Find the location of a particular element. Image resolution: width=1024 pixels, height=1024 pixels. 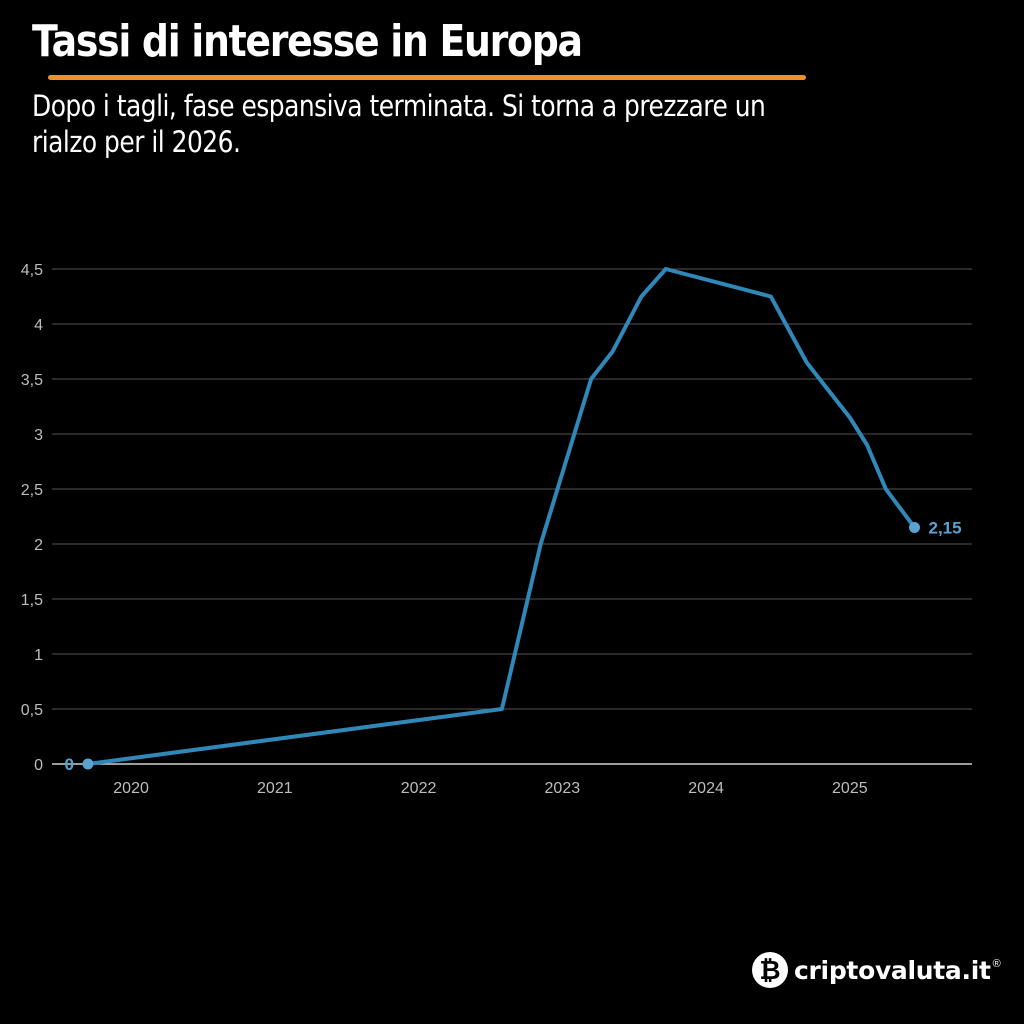

bitcoin-icon: ₿ is located at coordinates (770, 970).